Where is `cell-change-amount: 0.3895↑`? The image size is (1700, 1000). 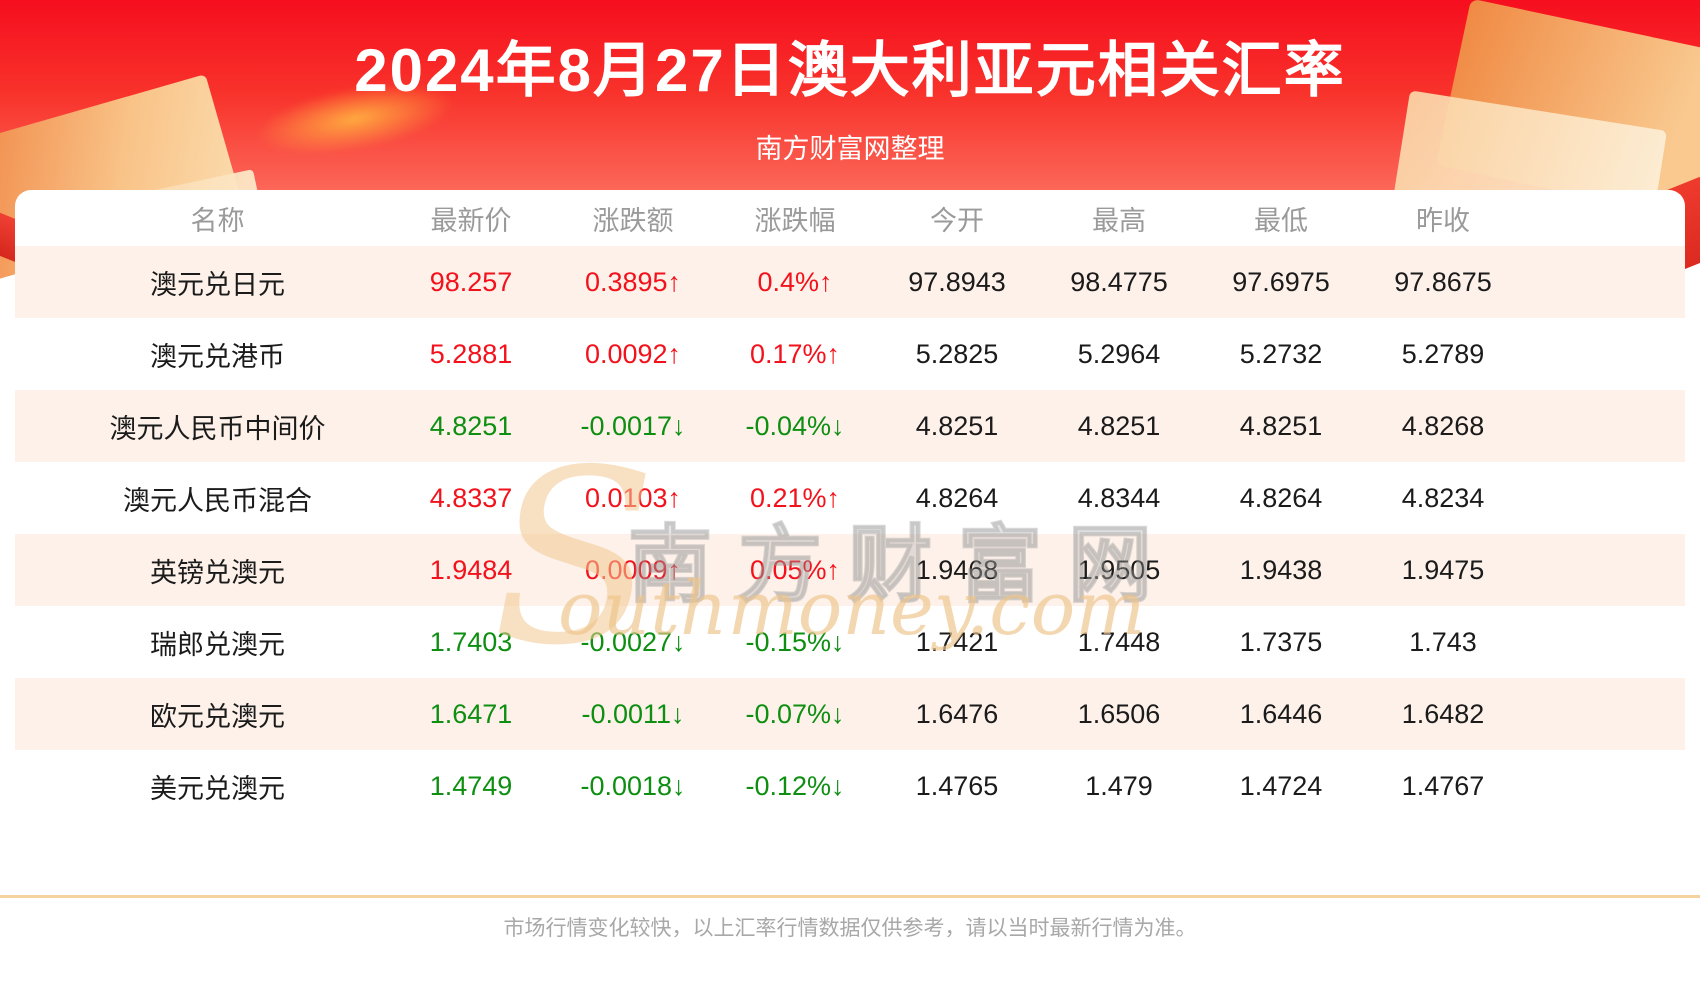
cell-change-amount: 0.3895↑ is located at coordinates (633, 281).